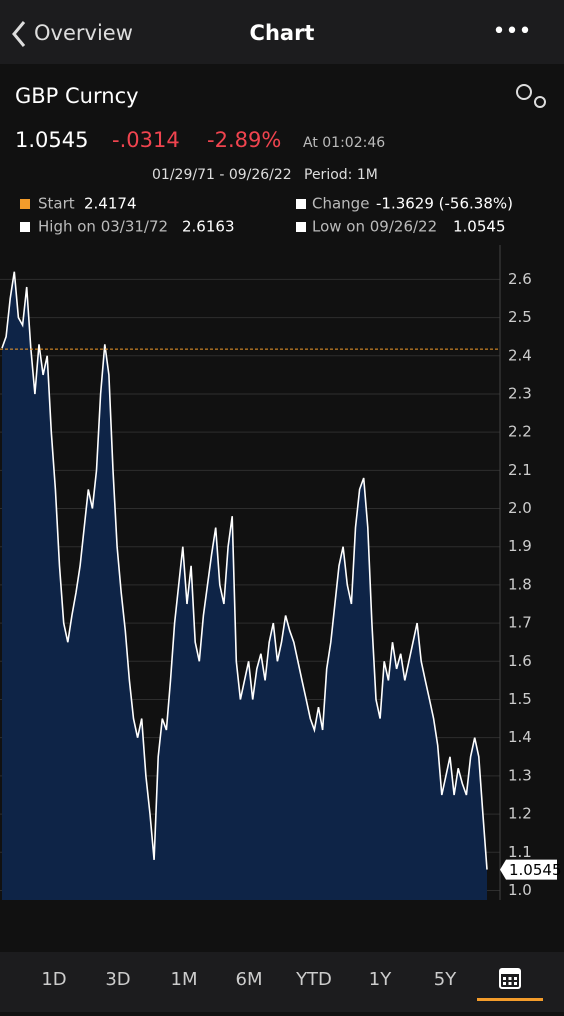 The image size is (564, 1016). Describe the element at coordinates (103, 227) in the screenshot. I see `legend-label: High on 03/31/72` at that location.